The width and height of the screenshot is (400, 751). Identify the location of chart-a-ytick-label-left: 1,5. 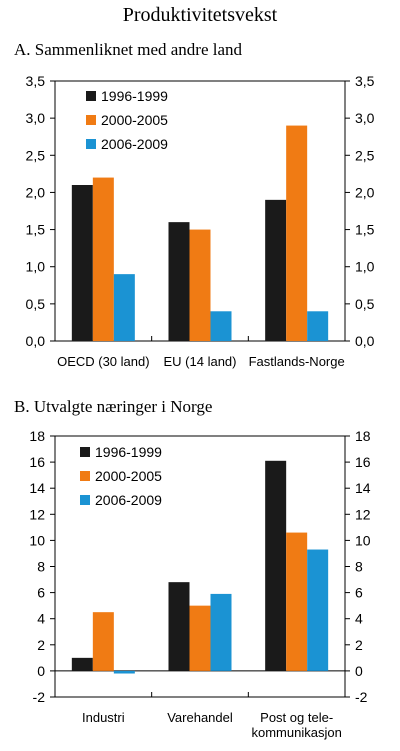
(36, 230).